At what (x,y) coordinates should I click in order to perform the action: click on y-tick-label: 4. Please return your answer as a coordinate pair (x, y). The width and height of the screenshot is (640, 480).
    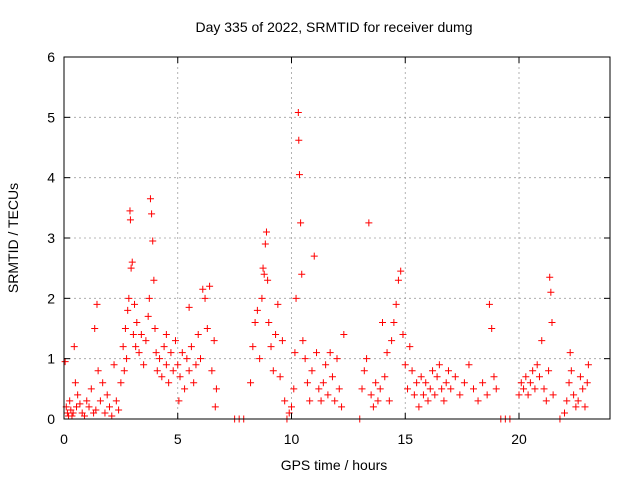
    Looking at the image, I should click on (51, 178).